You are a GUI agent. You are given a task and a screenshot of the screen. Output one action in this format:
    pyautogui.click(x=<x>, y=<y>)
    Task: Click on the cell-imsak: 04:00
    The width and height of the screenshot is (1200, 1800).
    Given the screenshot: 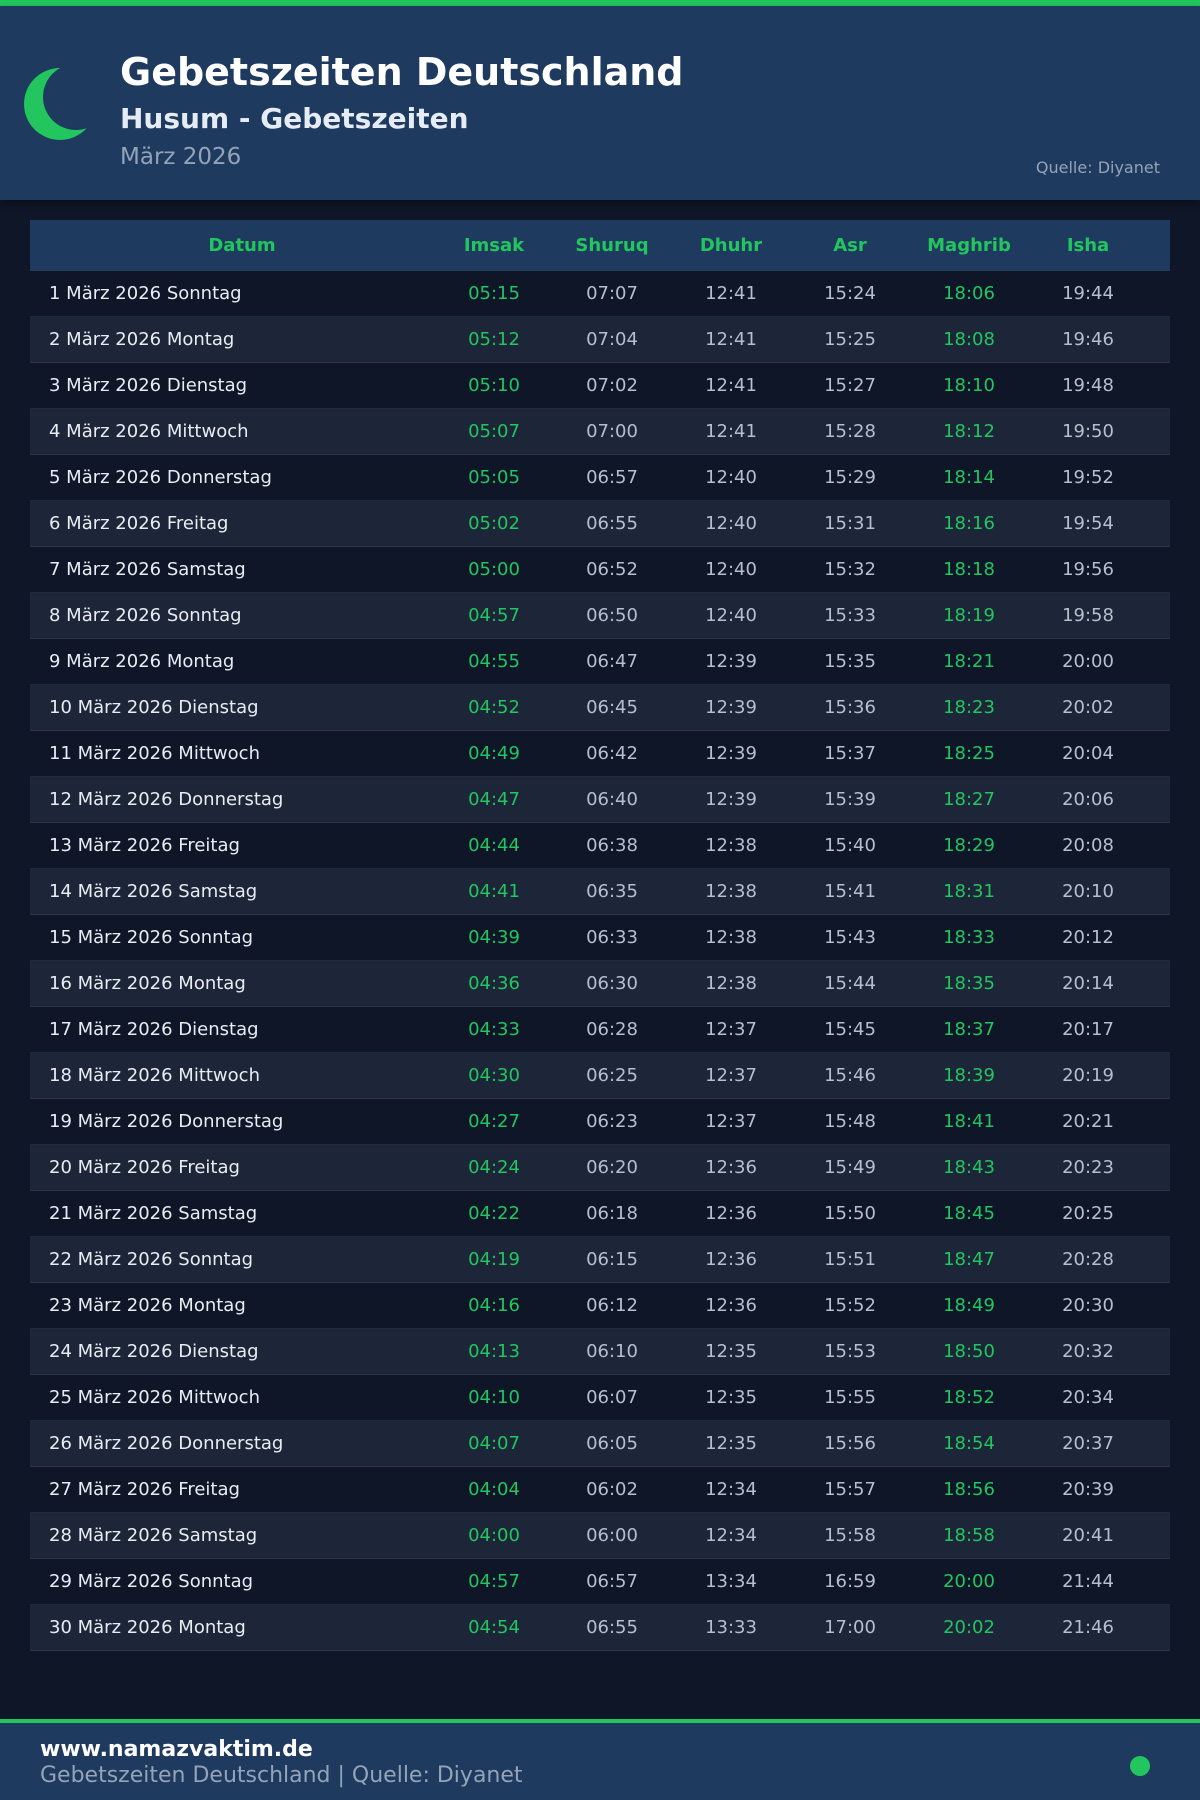 What is the action you would take?
    pyautogui.click(x=494, y=1535)
    